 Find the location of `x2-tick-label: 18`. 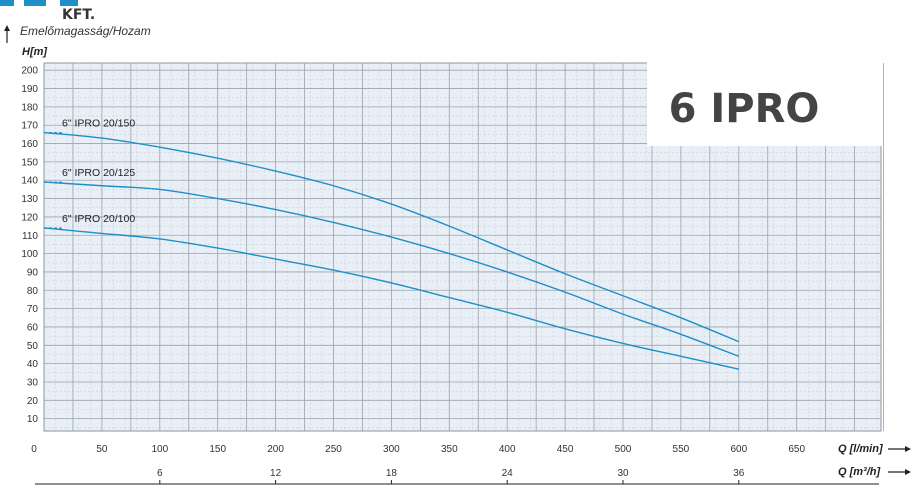

x2-tick-label: 18 is located at coordinates (392, 473).